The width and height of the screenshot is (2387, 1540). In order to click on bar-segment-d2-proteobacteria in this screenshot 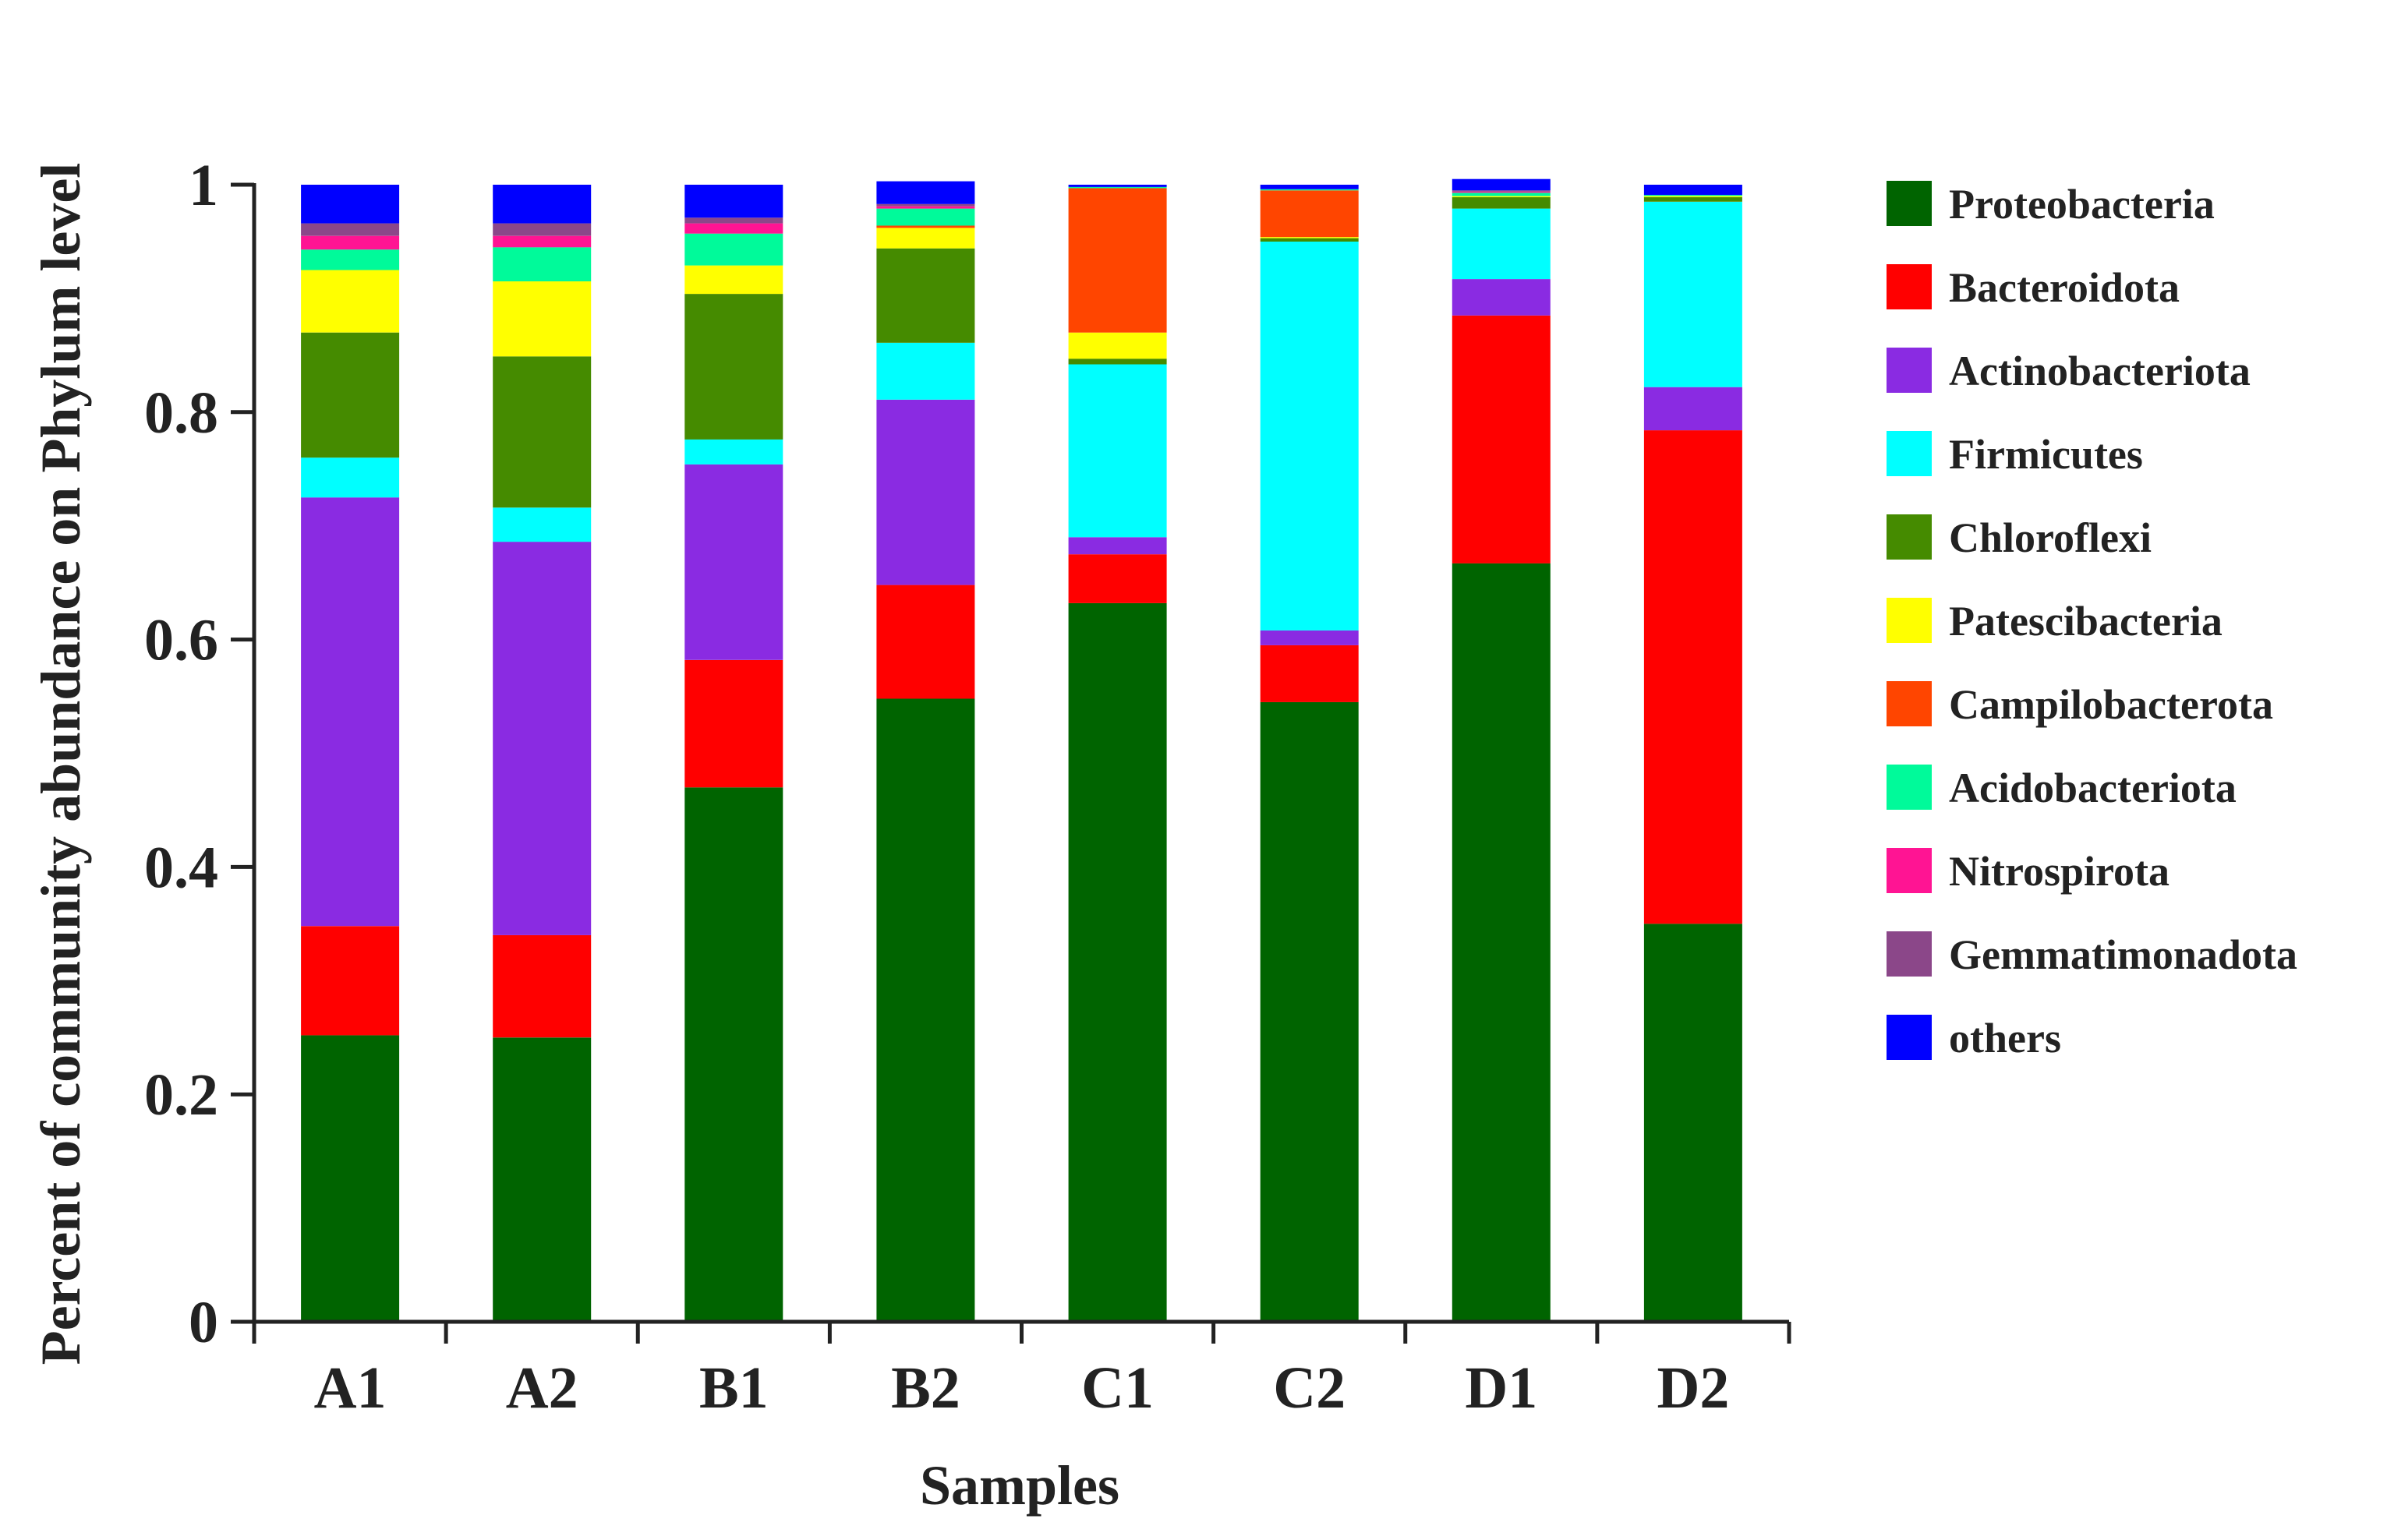, I will do `click(1693, 1123)`.